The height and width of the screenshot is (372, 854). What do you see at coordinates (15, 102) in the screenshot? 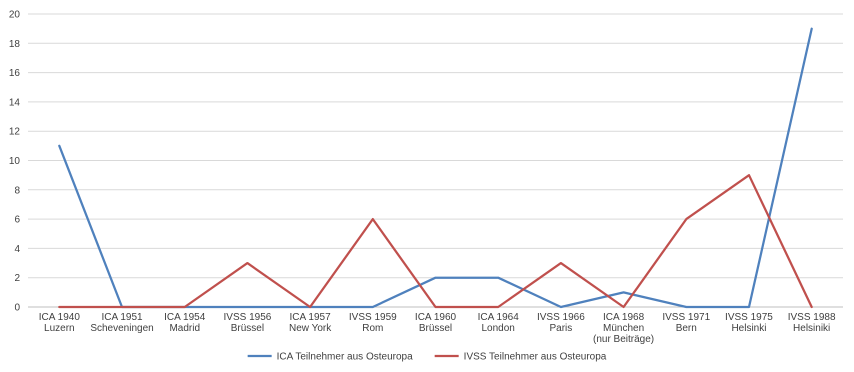
I see `y-tick-label-14: 14` at bounding box center [15, 102].